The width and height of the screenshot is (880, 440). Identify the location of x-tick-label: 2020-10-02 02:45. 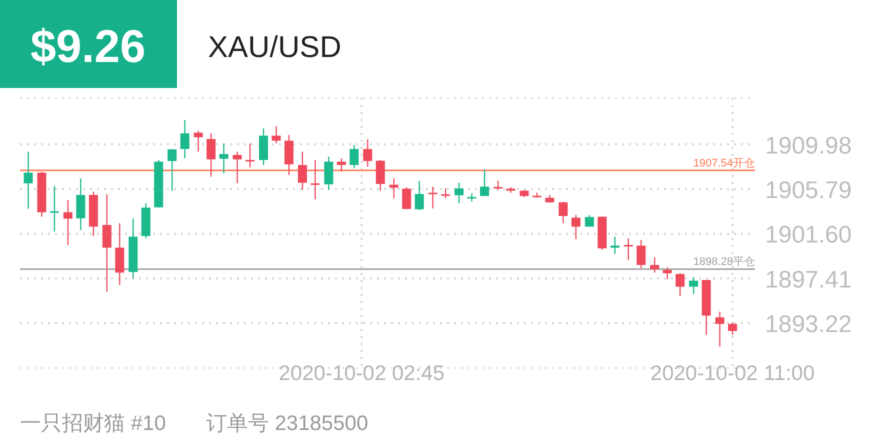
(361, 373).